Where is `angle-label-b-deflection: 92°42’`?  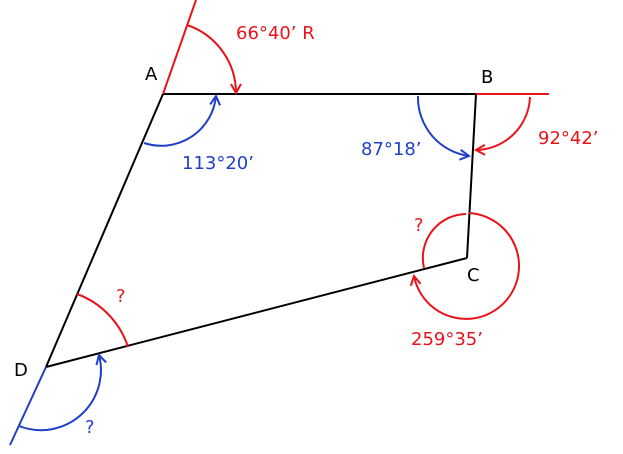
angle-label-b-deflection: 92°42’ is located at coordinates (568, 138).